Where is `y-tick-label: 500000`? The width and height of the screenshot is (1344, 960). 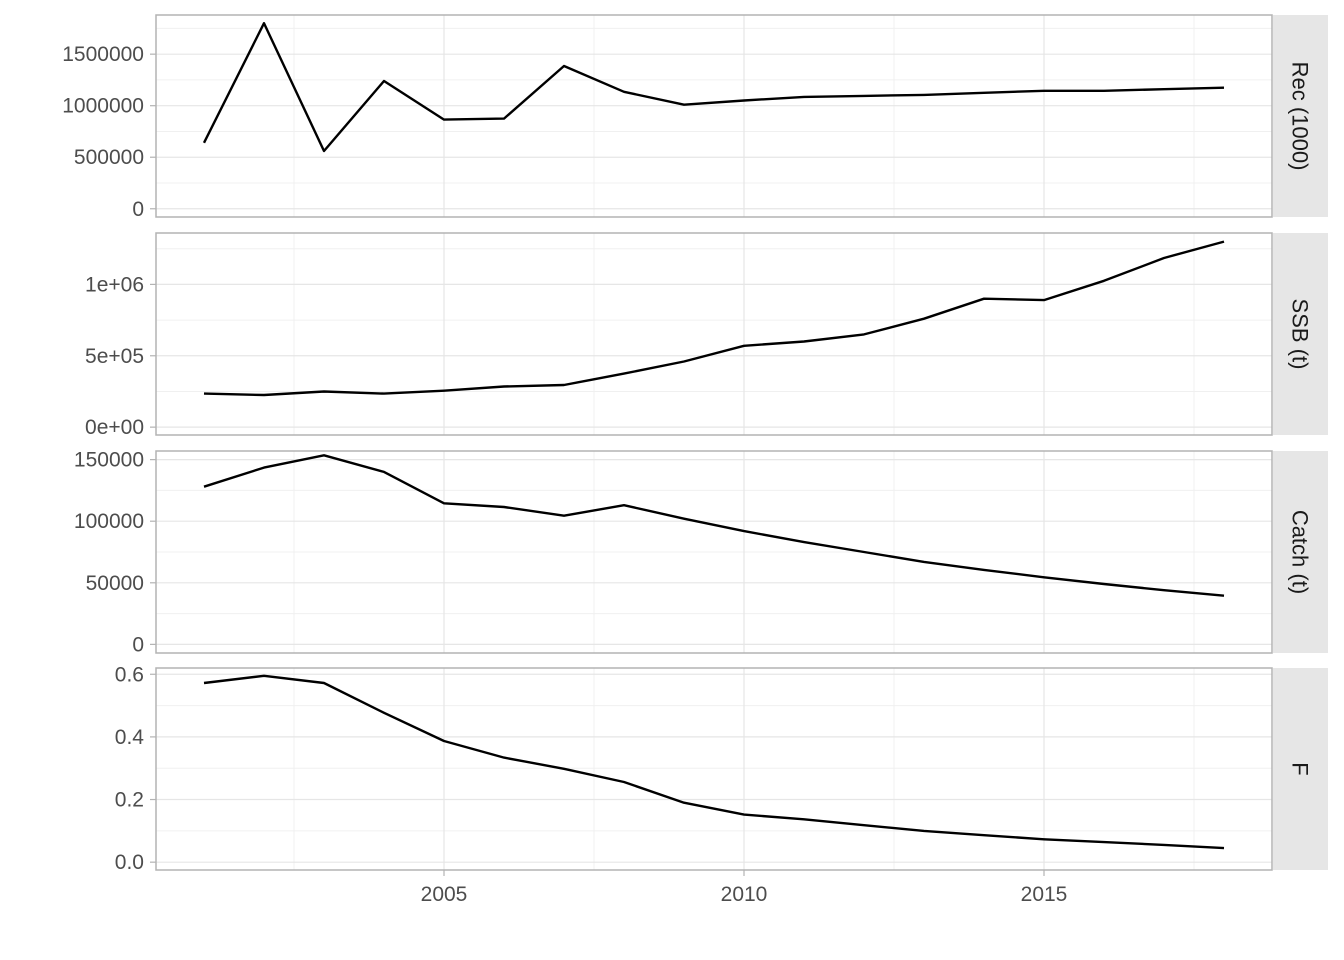
y-tick-label: 500000 is located at coordinates (109, 157).